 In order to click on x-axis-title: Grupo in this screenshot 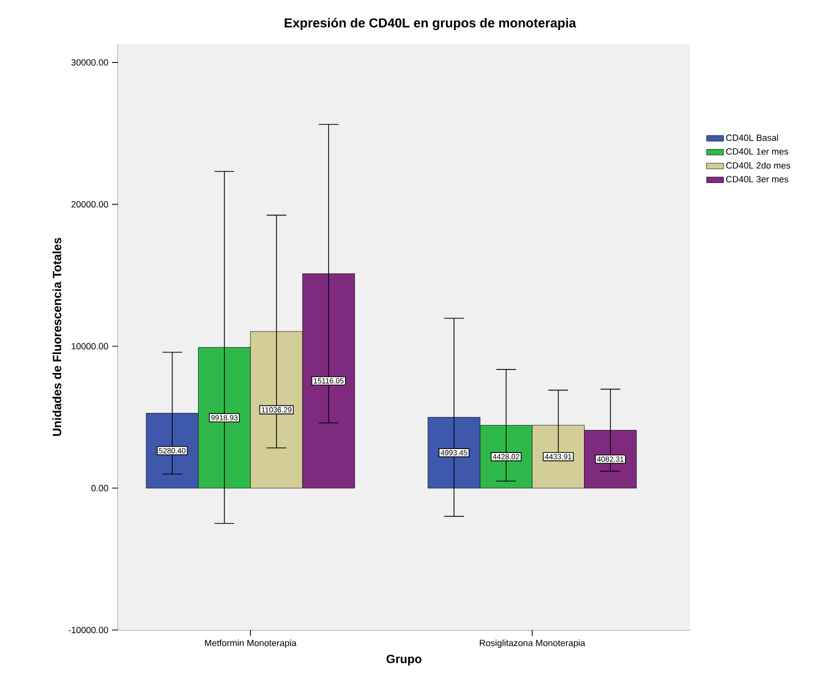, I will do `click(404, 660)`.